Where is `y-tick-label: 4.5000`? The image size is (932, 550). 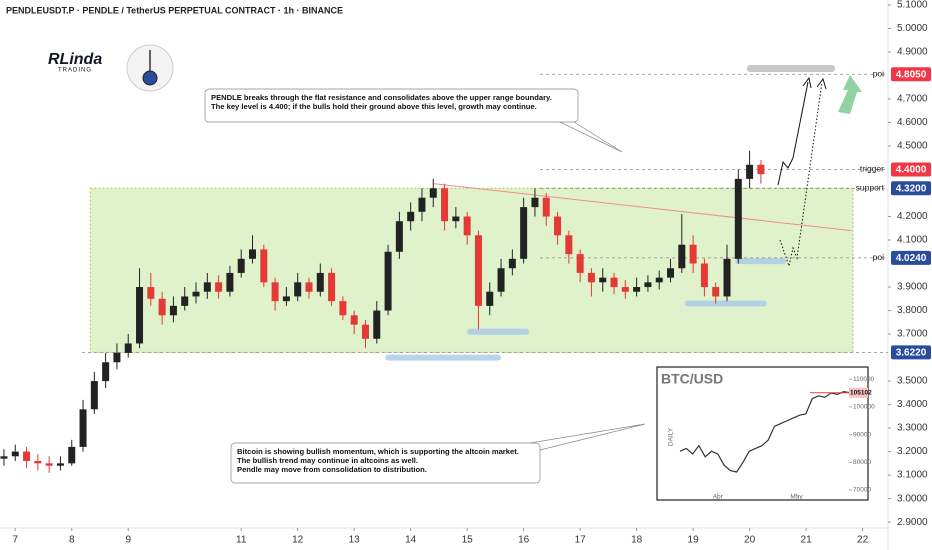
y-tick-label: 4.5000 is located at coordinates (912, 146).